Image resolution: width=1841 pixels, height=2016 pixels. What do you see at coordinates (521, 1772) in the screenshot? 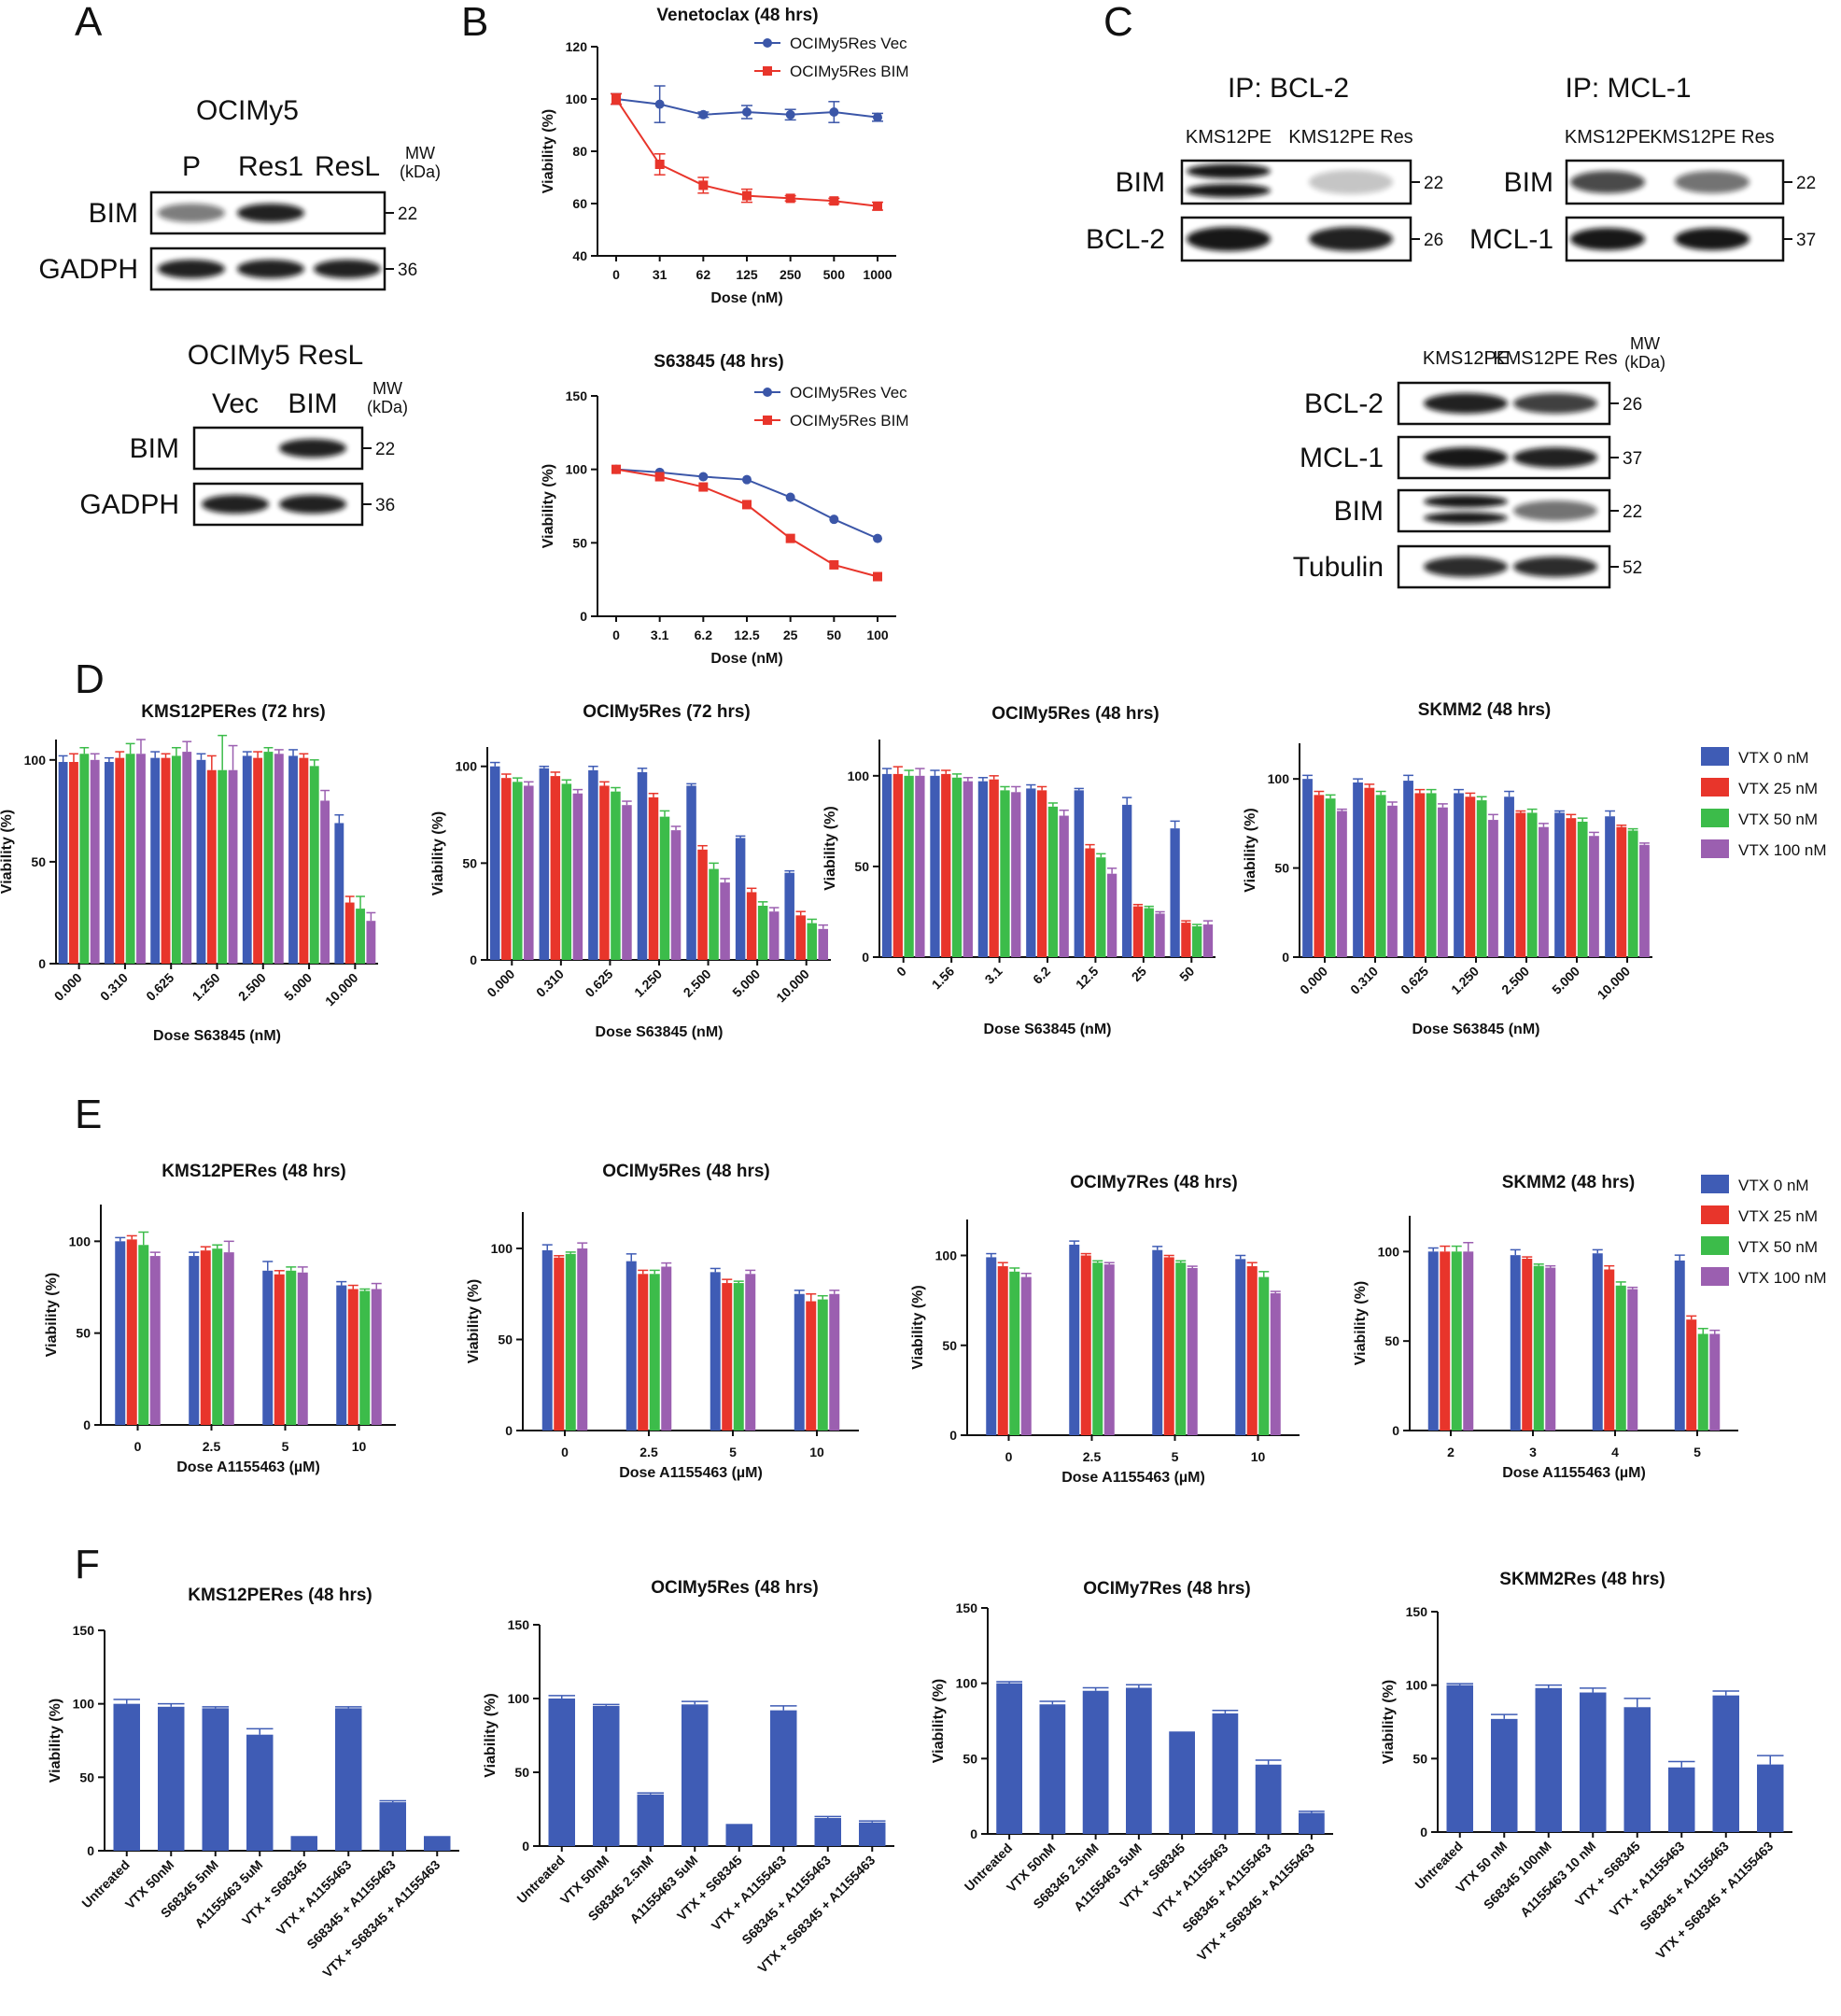
I see `y-tick-label: 50` at bounding box center [521, 1772].